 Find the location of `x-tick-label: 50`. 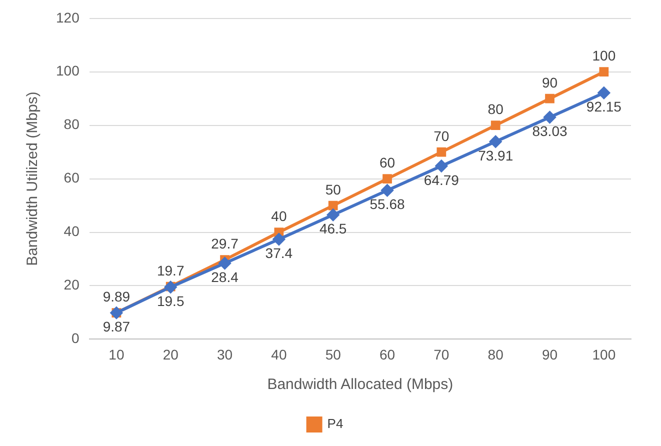

x-tick-label: 50 is located at coordinates (333, 354).